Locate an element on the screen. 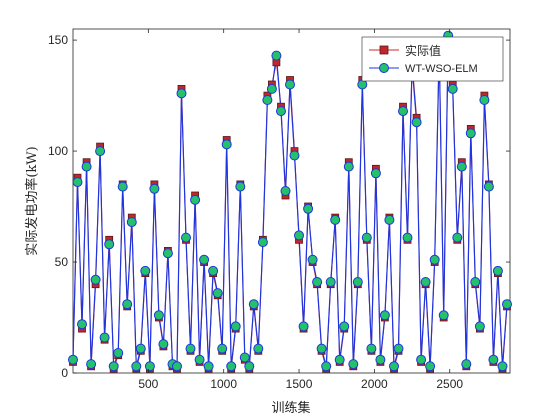 The image size is (560, 420). legend-actual-marker is located at coordinates (384, 50).